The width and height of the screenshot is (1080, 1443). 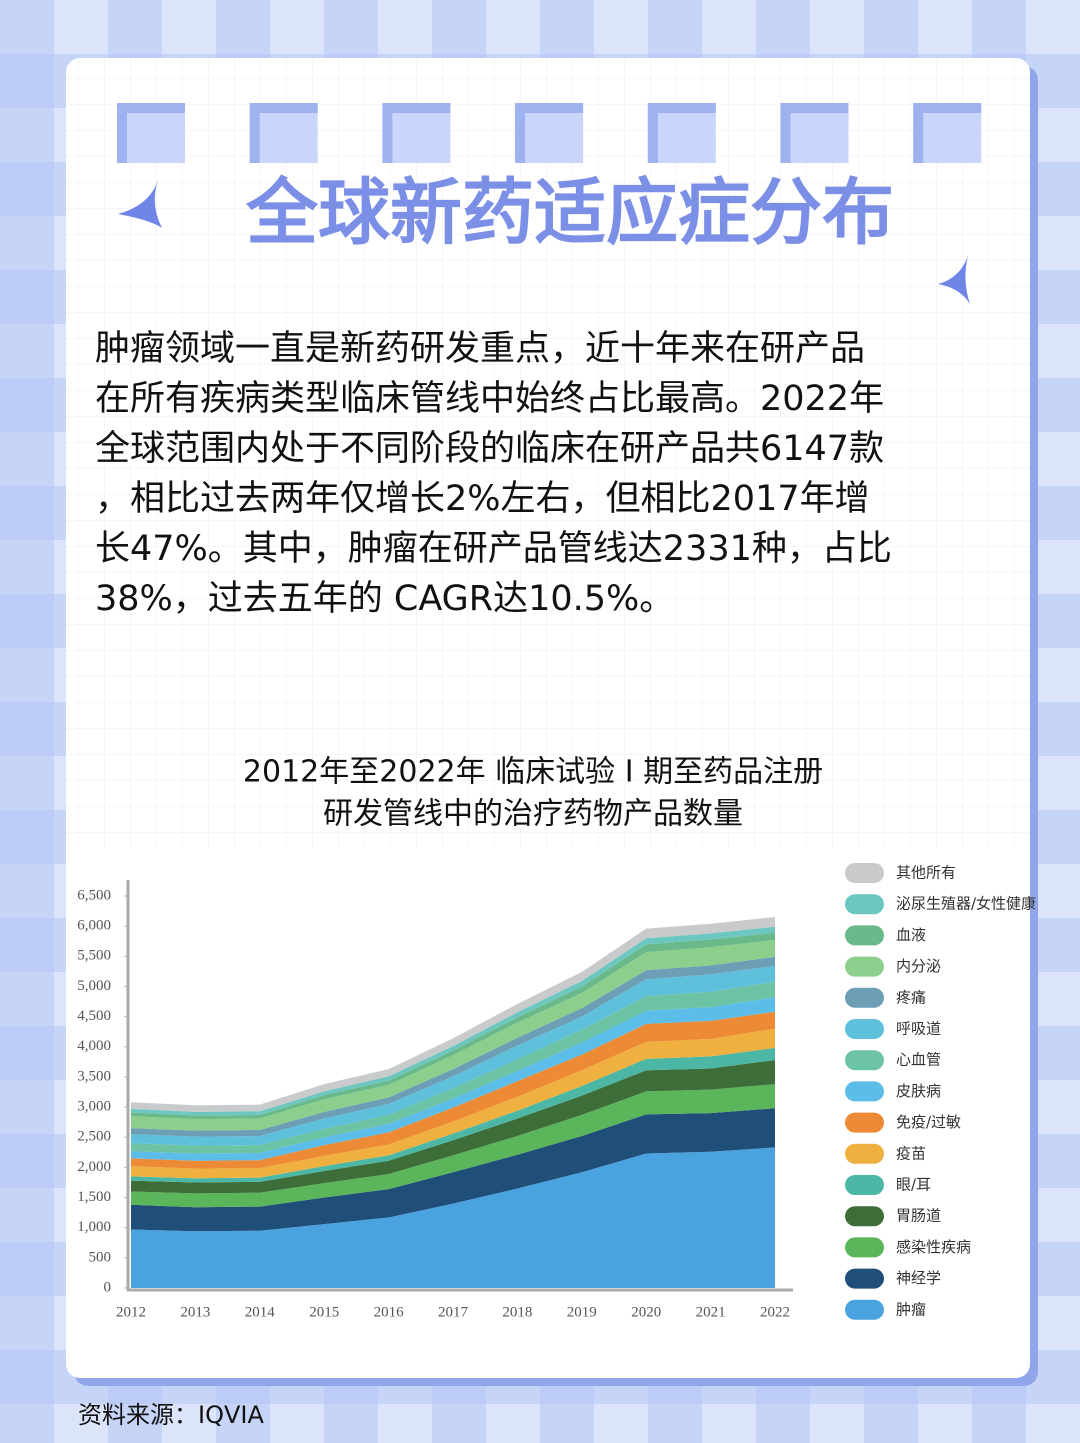 I want to click on page-title: 全球新药适应症分布, so click(x=569, y=213).